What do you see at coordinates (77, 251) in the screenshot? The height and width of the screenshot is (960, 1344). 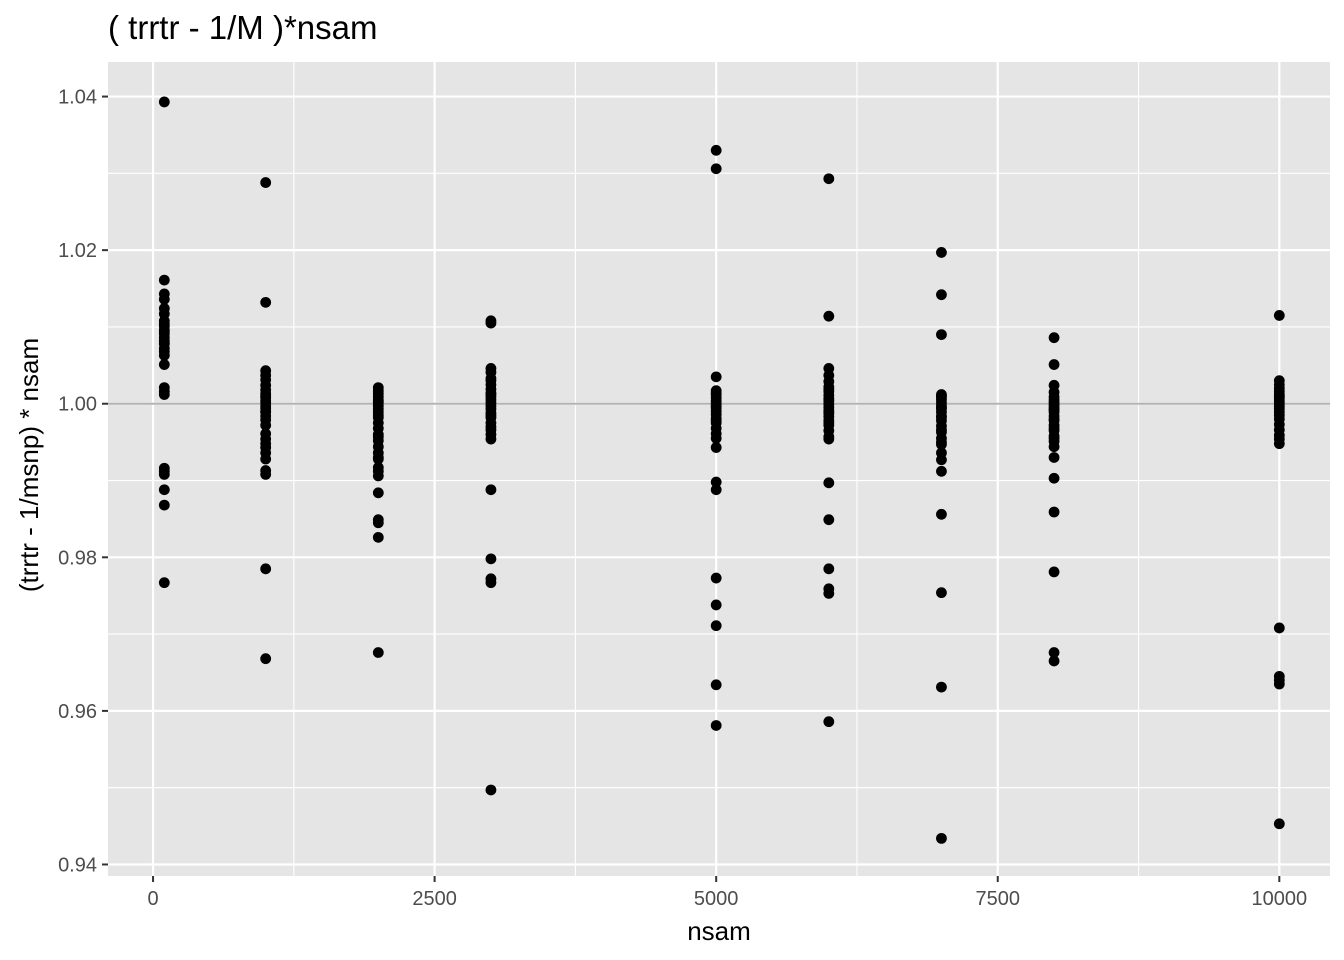 I see `y-tick-label: 1.02` at bounding box center [77, 251].